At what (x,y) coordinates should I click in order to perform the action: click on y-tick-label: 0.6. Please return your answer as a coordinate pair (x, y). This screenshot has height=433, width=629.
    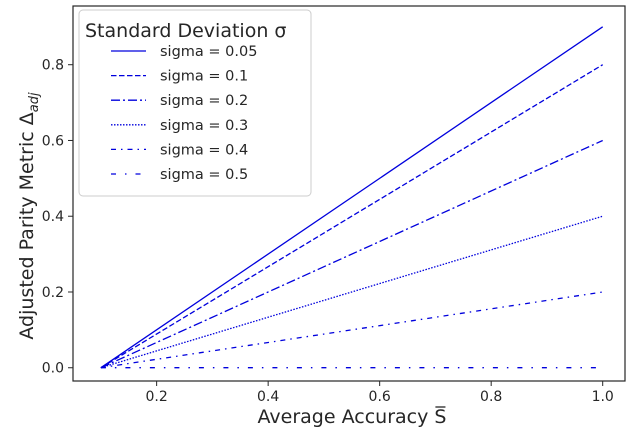
    Looking at the image, I should click on (53, 141).